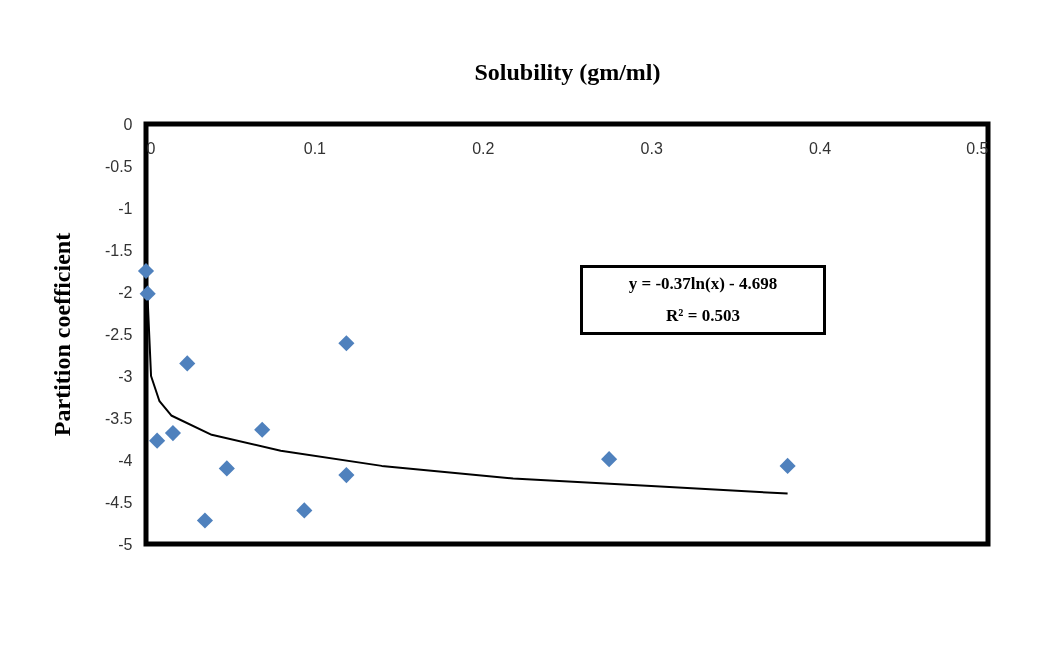 The image size is (1064, 654). Describe the element at coordinates (703, 316) in the screenshot. I see `annotation: R² = 0.503` at that location.